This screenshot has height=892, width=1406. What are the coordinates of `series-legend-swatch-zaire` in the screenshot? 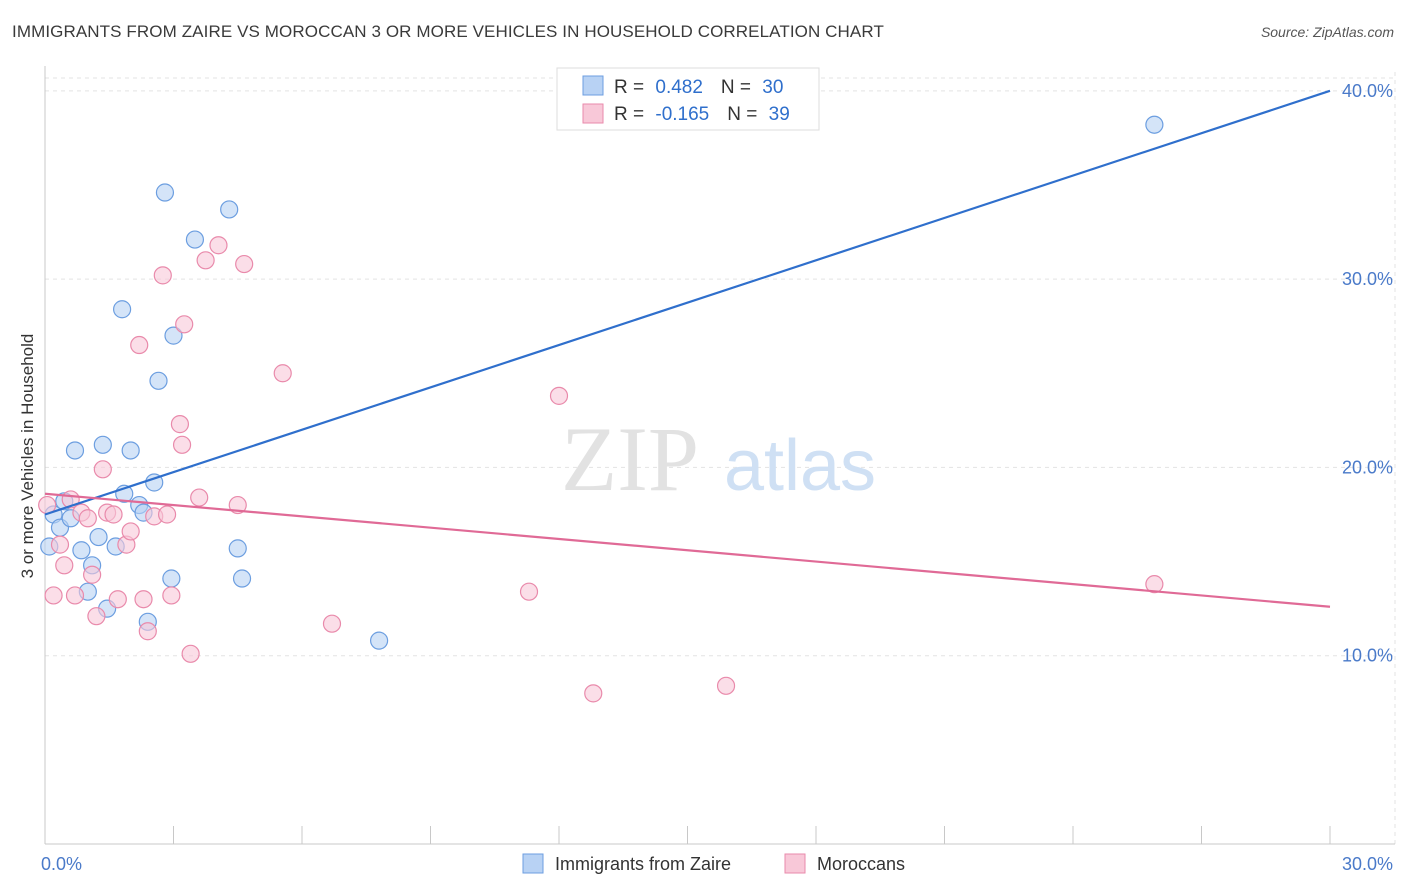 It's located at (533, 863).